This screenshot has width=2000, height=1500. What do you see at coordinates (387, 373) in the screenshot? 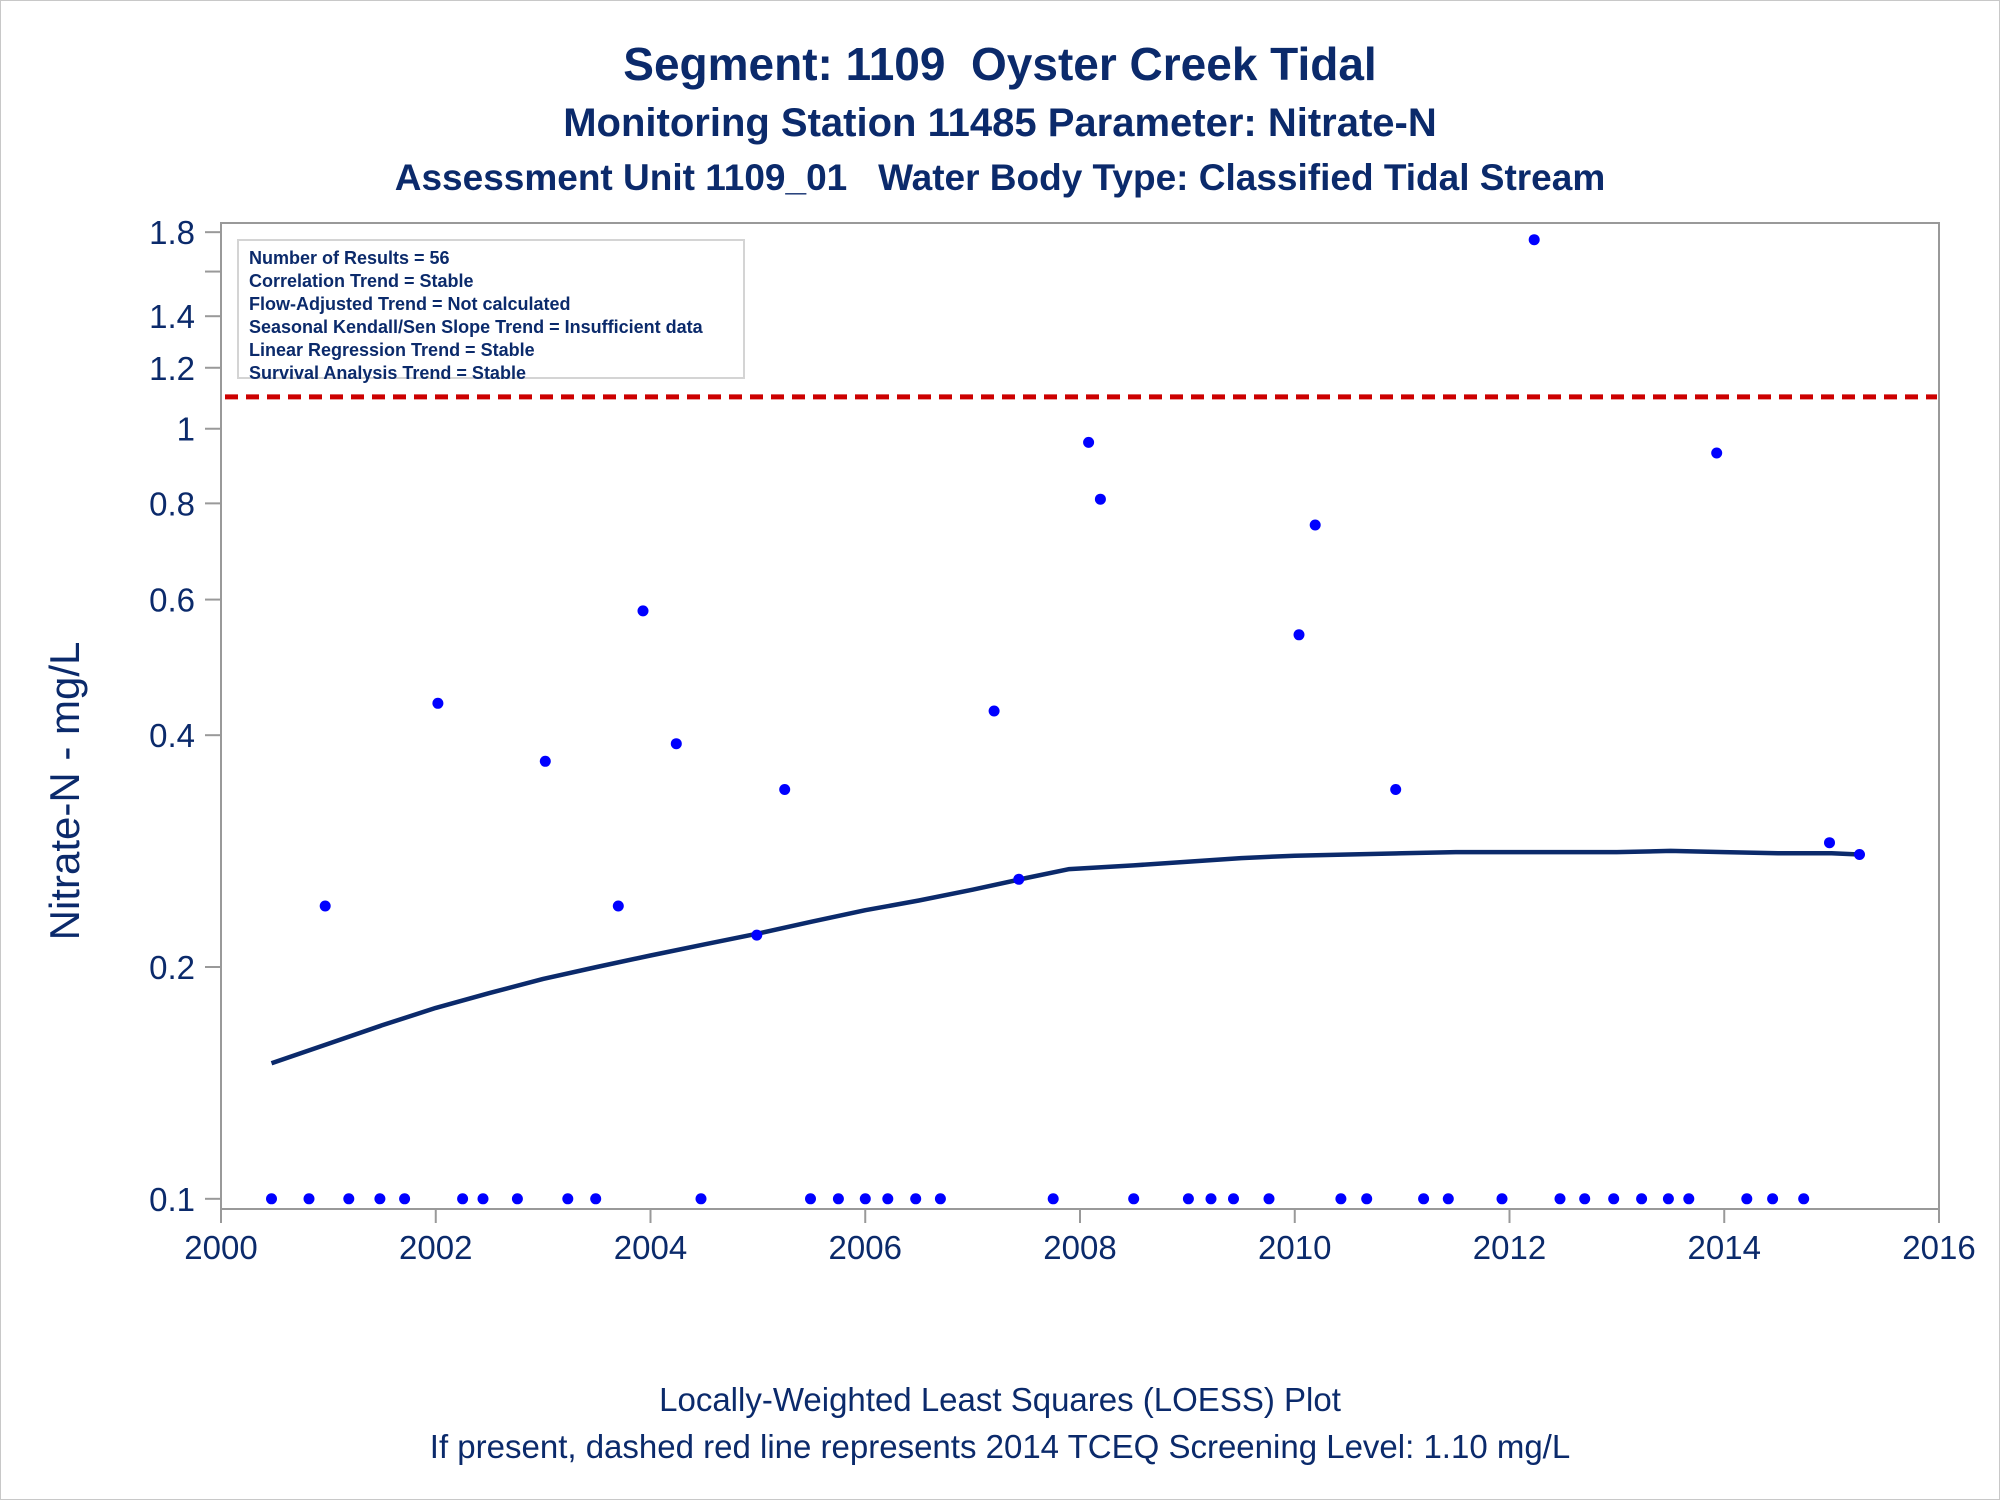
I see `stats-line: Survival Analysis Trend = Stable` at bounding box center [387, 373].